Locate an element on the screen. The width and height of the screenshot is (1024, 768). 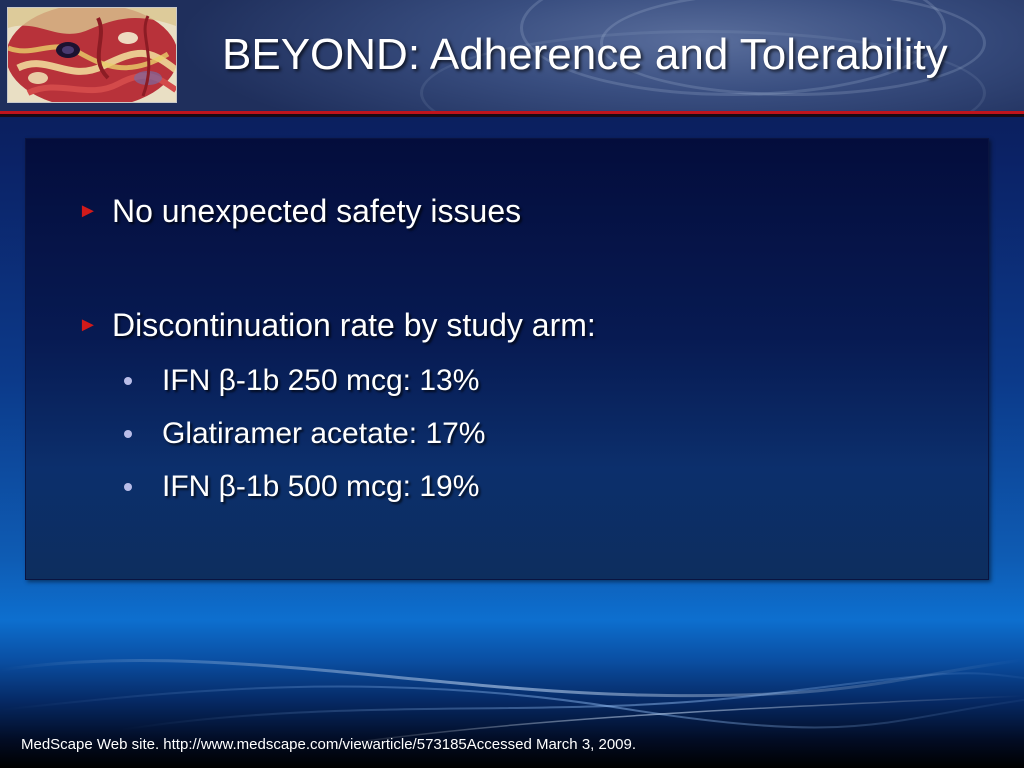
tissue-sample-image is located at coordinates (92, 55).